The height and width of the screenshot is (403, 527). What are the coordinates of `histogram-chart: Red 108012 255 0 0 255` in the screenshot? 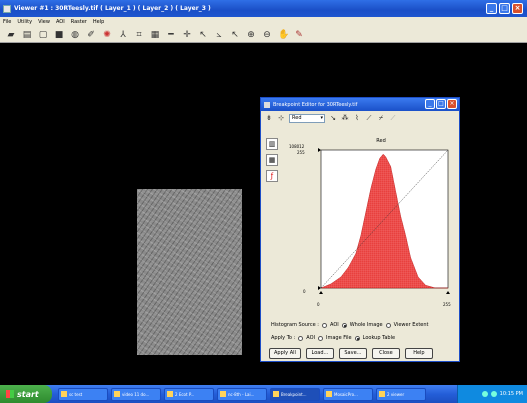 It's located at (370, 226).